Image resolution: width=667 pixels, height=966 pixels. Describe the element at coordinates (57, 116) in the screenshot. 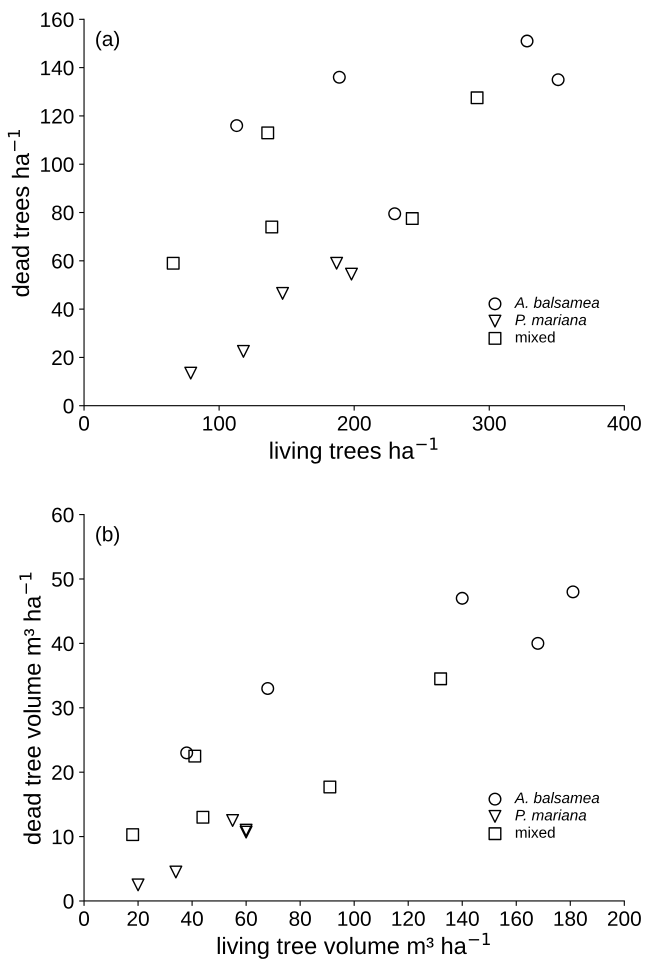

I see `y-tick-label: 120` at that location.